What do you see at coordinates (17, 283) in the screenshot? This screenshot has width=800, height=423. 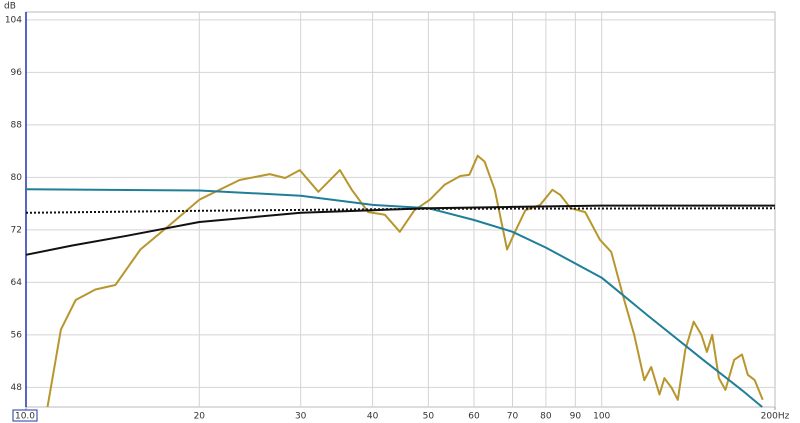 I see `y-tick-label: 64` at bounding box center [17, 283].